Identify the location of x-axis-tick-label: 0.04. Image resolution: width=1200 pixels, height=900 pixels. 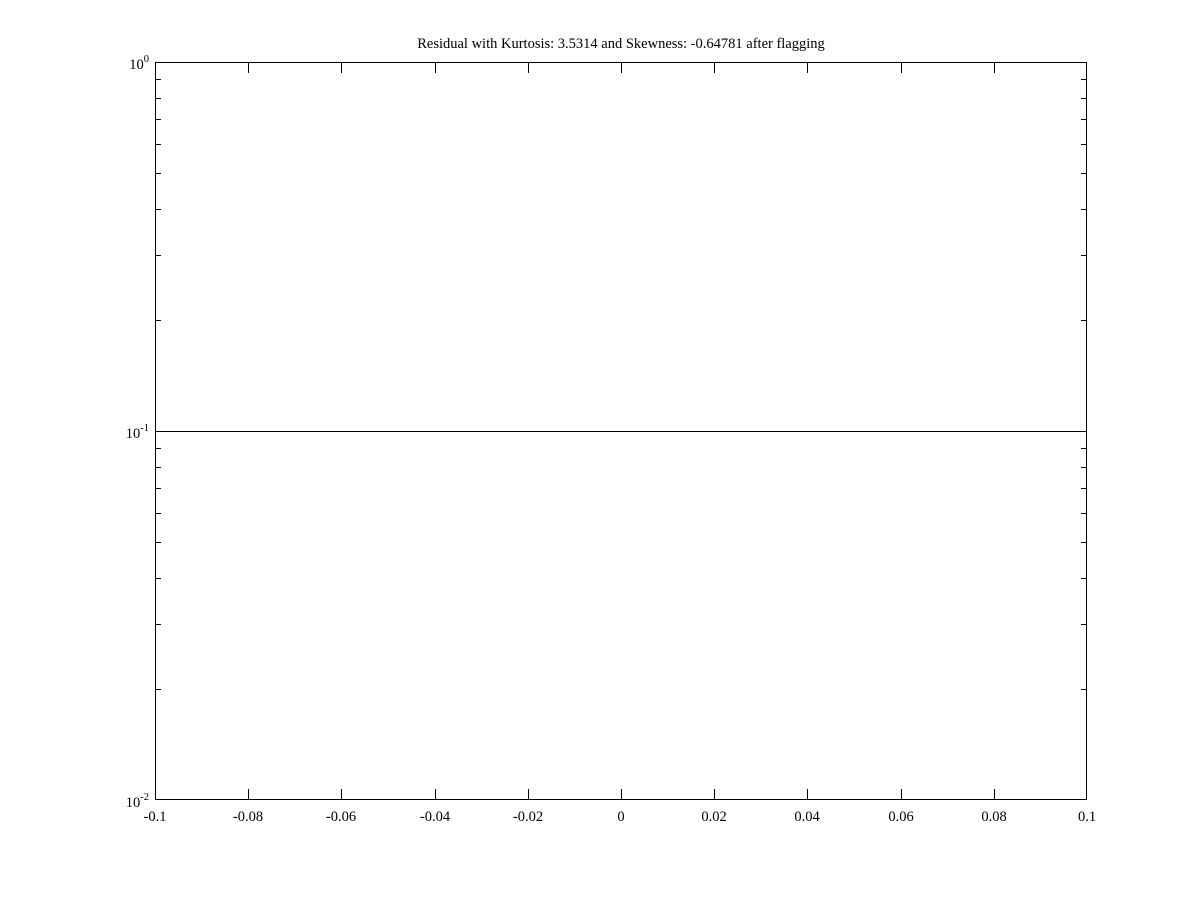
(807, 817).